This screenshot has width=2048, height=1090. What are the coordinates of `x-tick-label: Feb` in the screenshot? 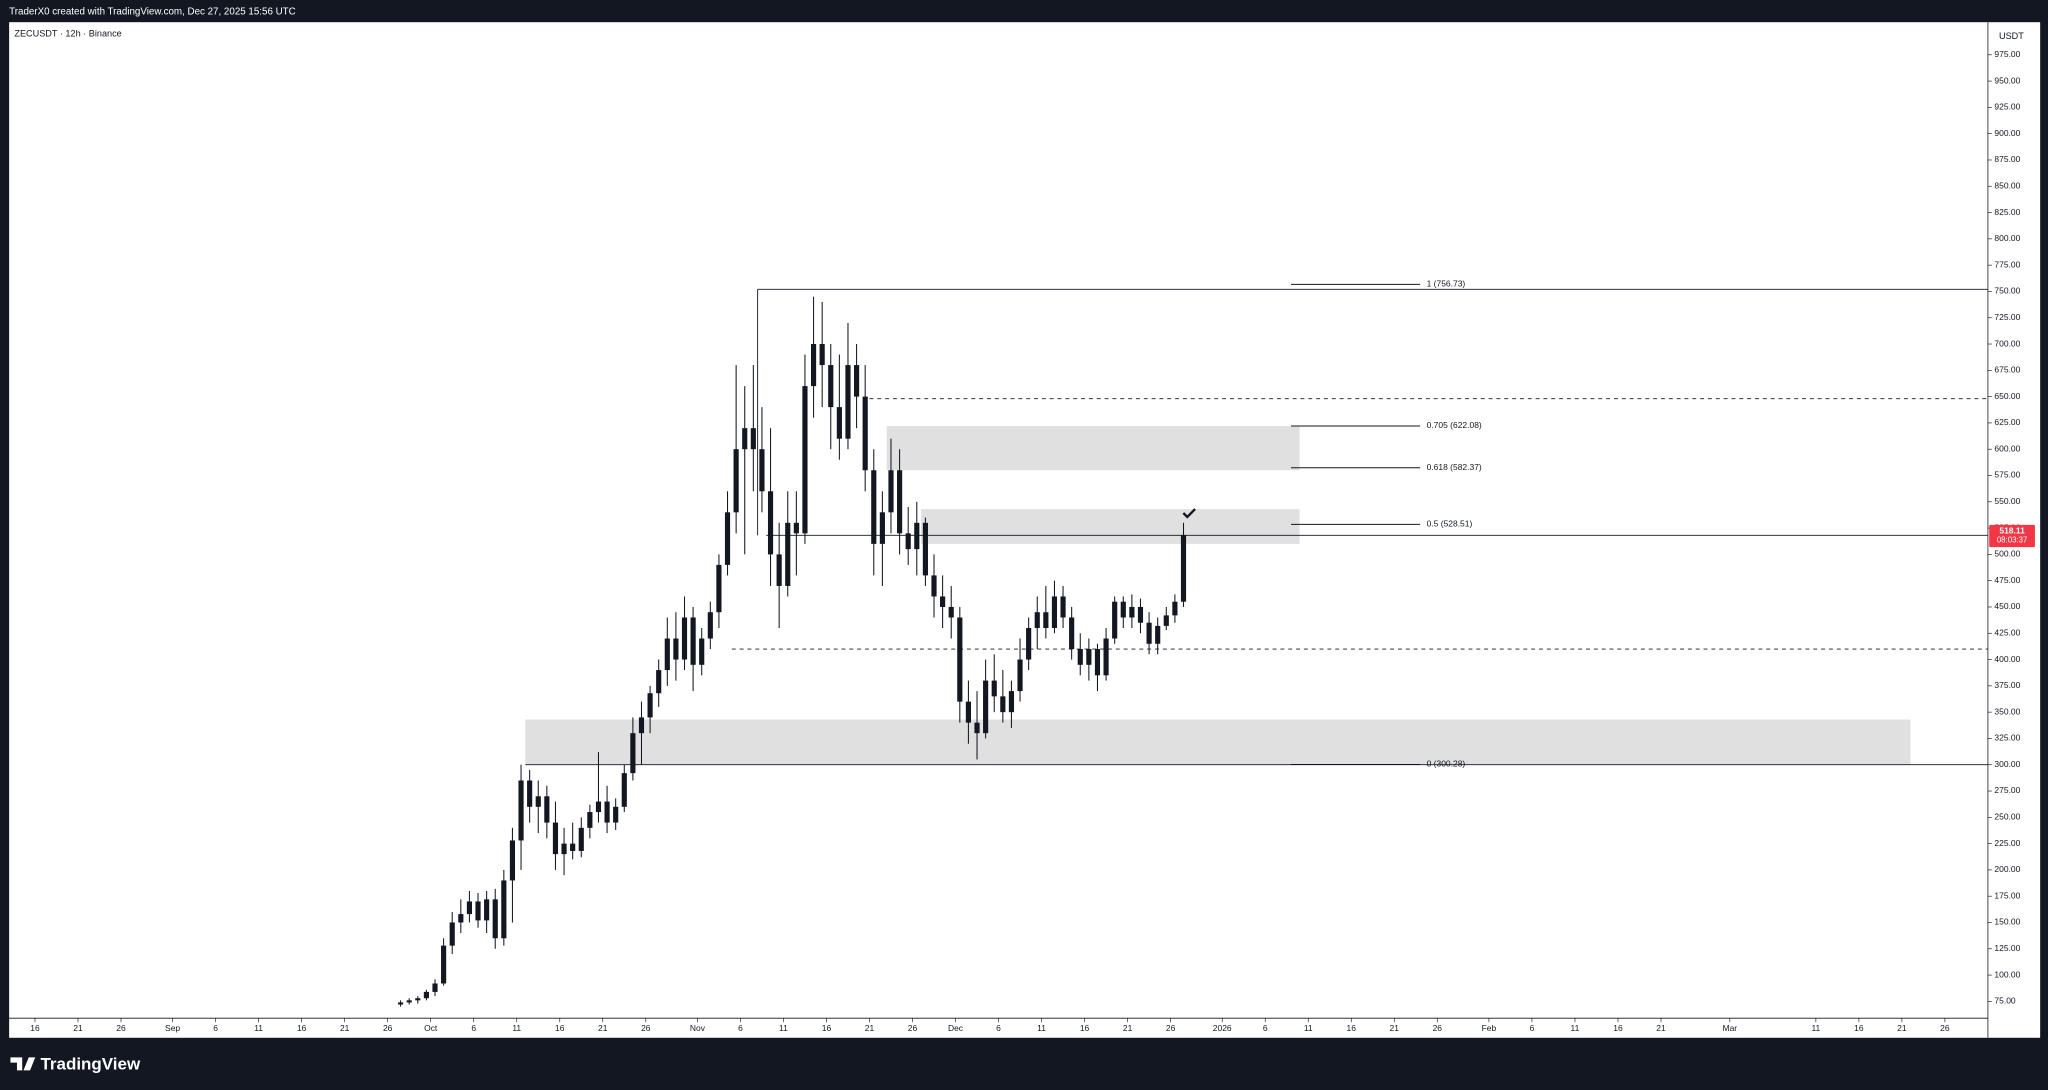 It's located at (1489, 1028).